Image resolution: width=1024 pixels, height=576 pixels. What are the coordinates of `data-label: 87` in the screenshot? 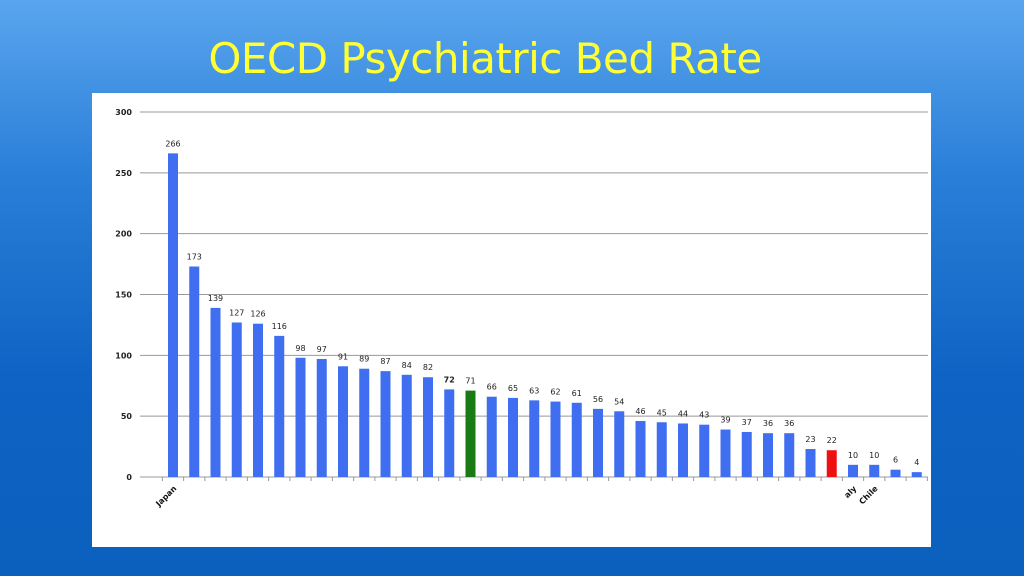 It's located at (385, 361).